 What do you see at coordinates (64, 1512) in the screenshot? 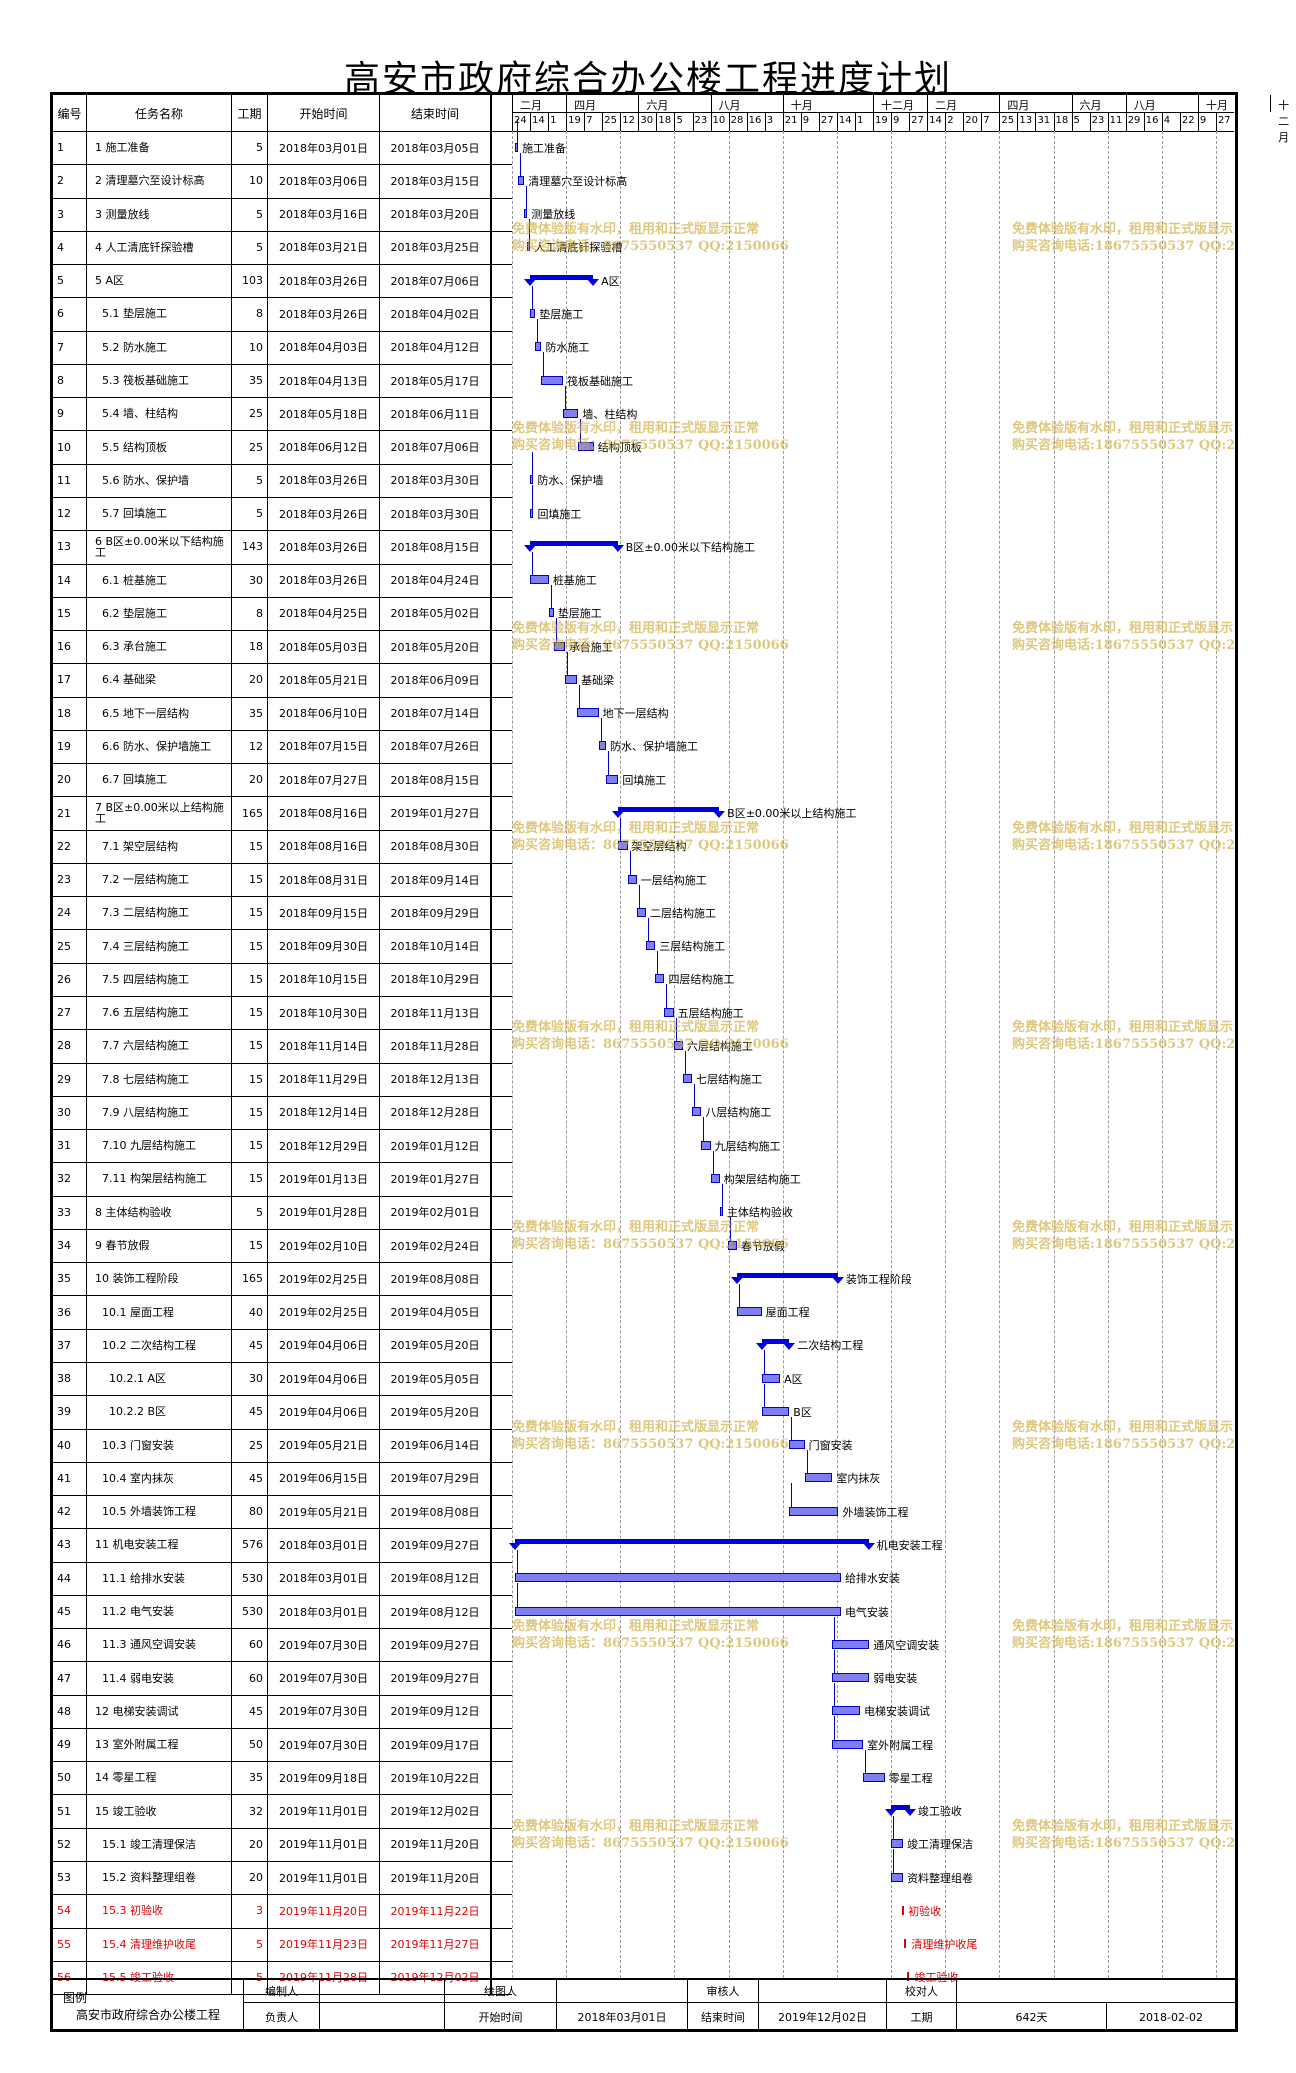
I see `task-id-text: 42` at bounding box center [64, 1512].